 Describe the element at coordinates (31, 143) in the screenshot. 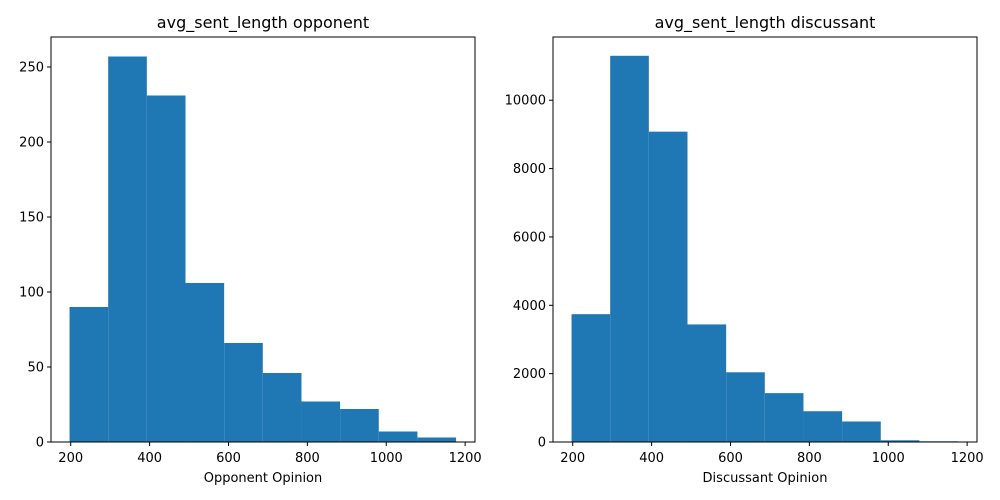

I see `y-tick-label: 200` at that location.